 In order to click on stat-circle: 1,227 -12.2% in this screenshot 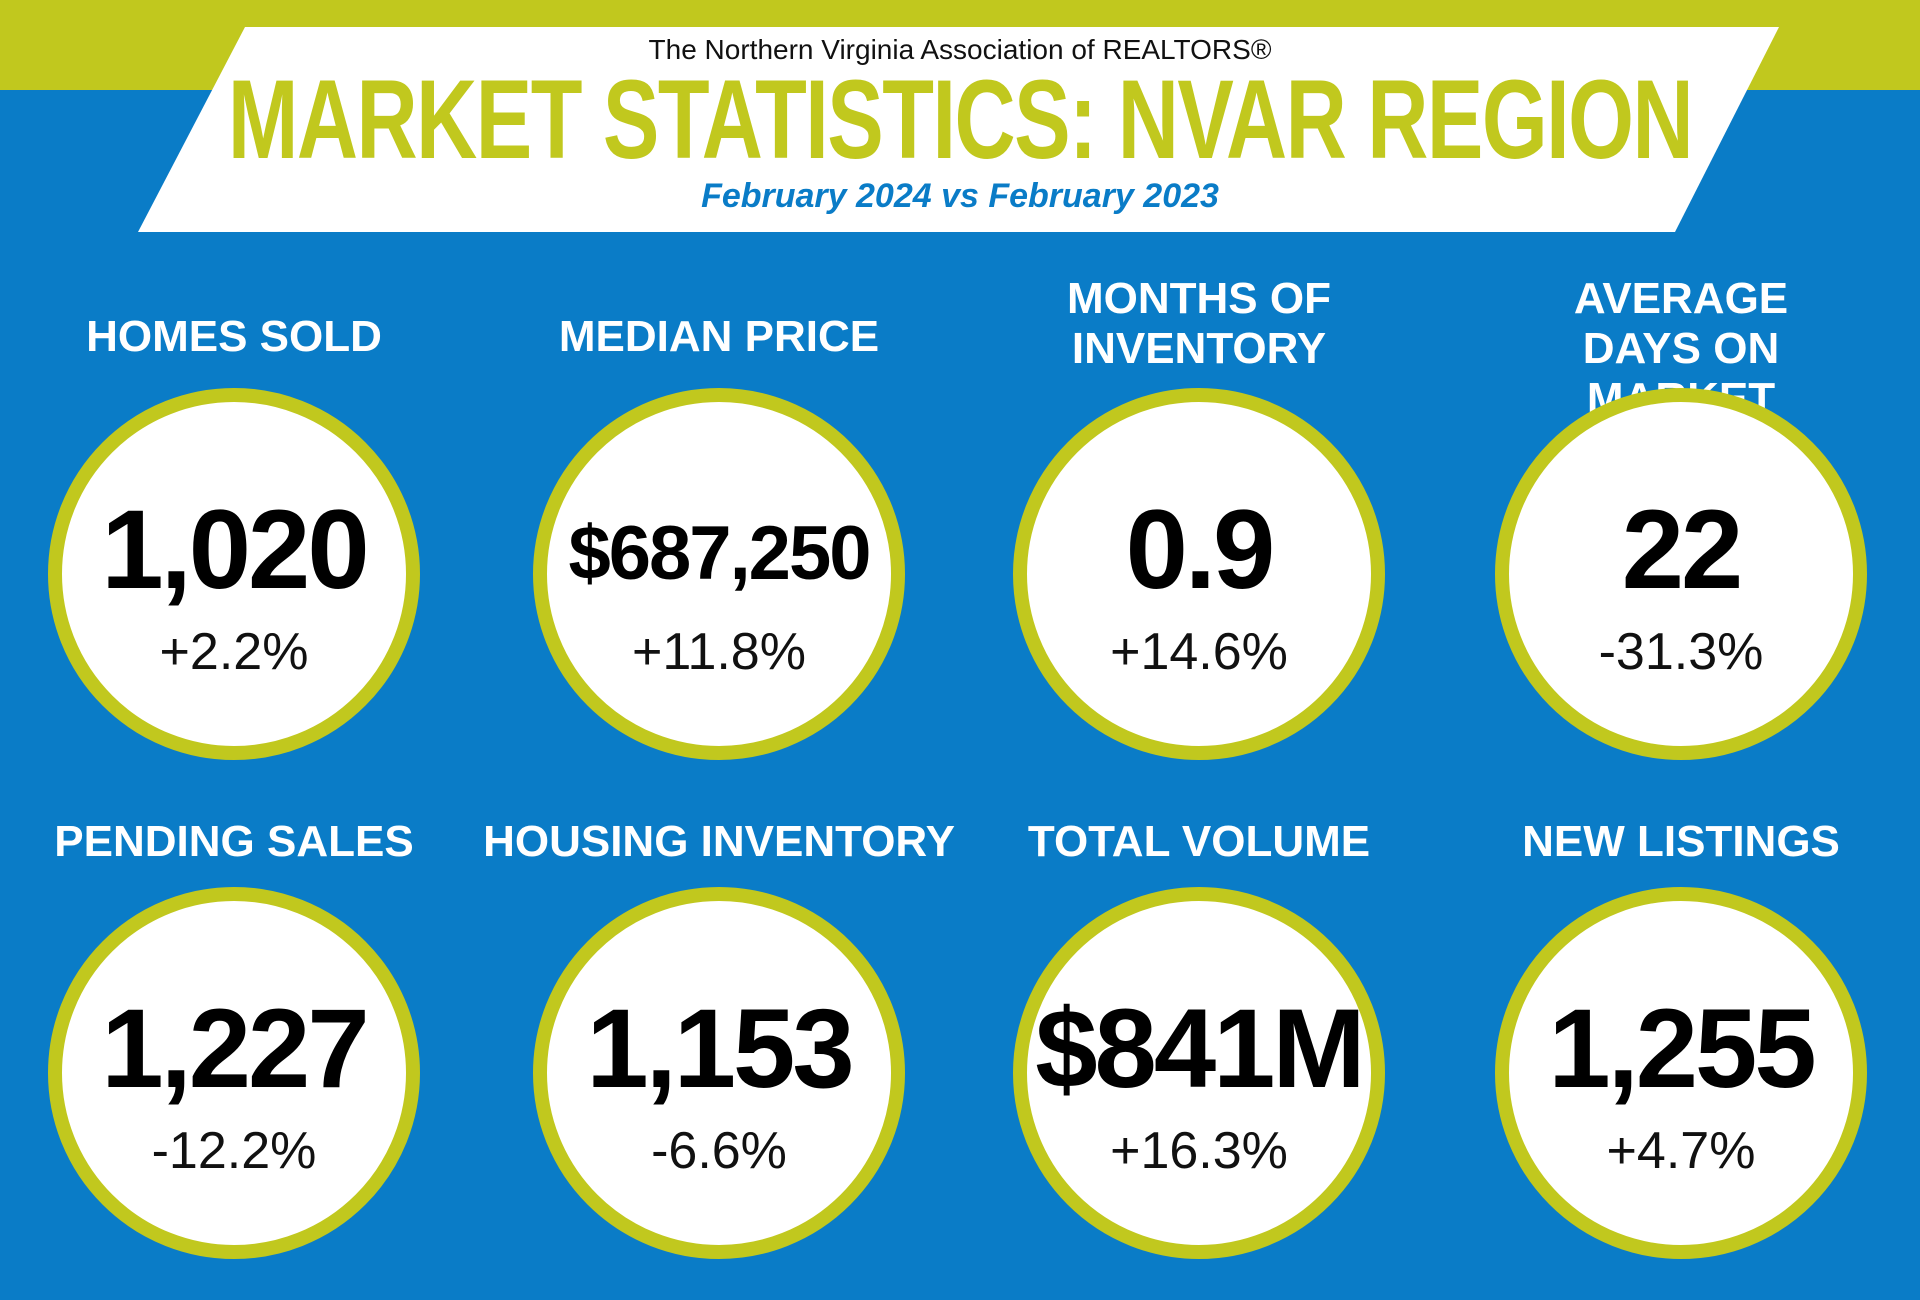, I will do `click(234, 1073)`.